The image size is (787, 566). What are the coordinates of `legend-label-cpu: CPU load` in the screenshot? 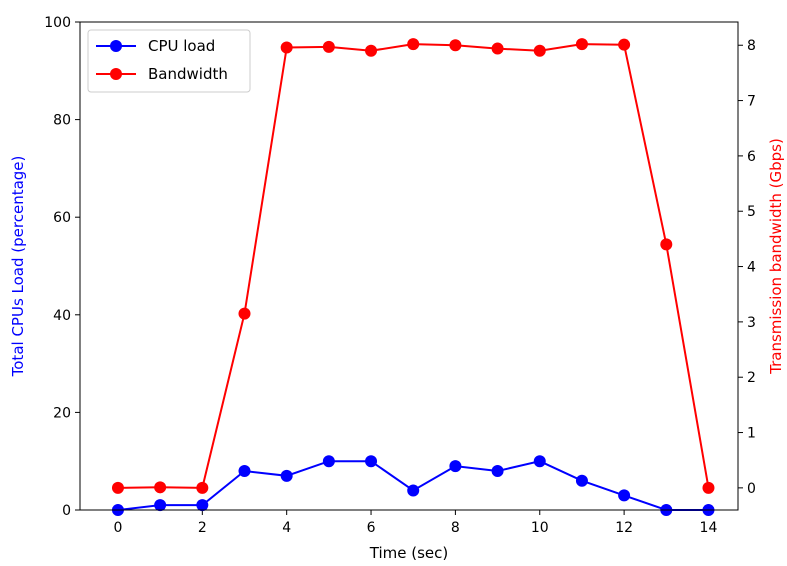 It's located at (181, 46).